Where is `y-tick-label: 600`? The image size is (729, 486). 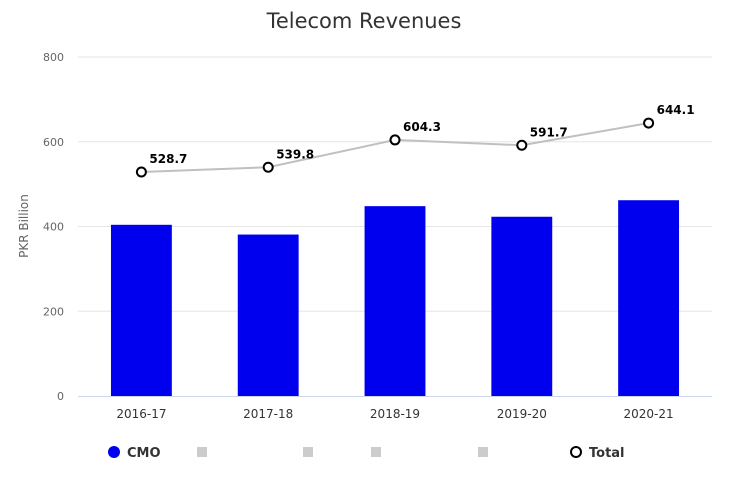
y-tick-label: 600 is located at coordinates (53, 142).